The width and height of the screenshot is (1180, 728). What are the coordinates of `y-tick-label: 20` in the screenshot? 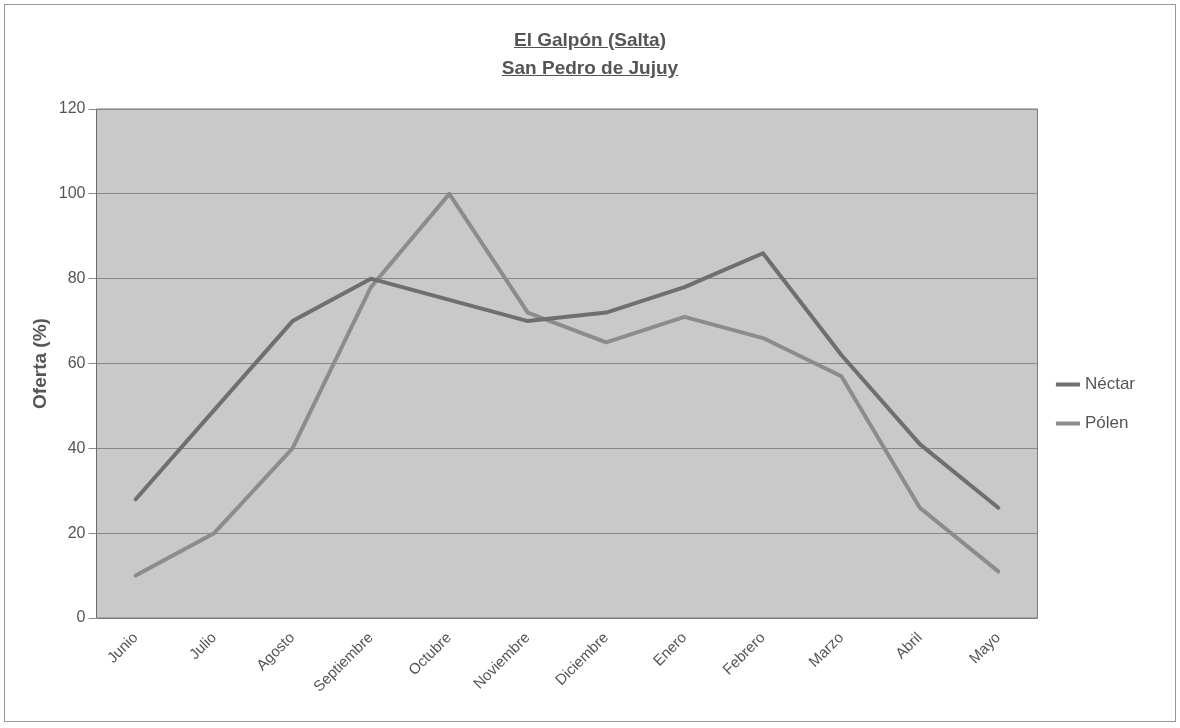 It's located at (76, 532).